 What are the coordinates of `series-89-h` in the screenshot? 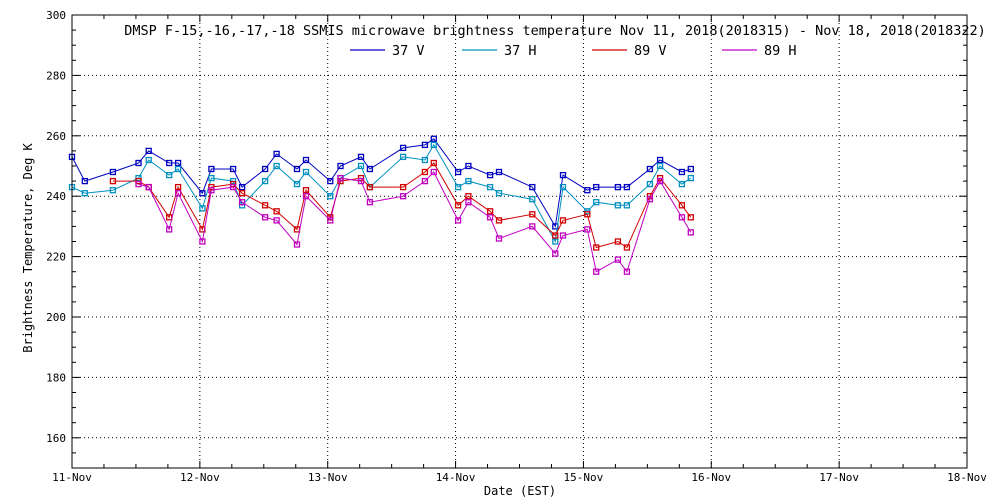 It's located at (414, 221).